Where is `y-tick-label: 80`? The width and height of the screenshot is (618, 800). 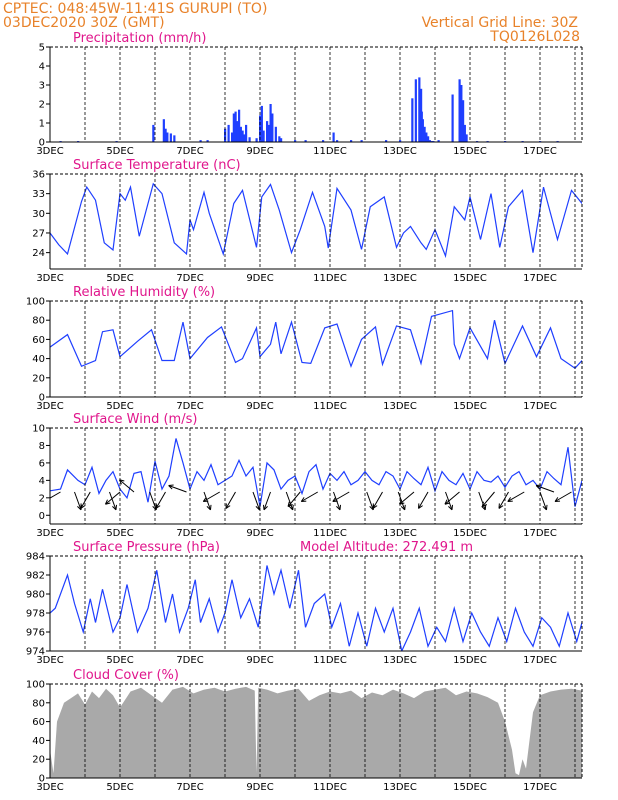
y-tick-label: 80 is located at coordinates (38, 703).